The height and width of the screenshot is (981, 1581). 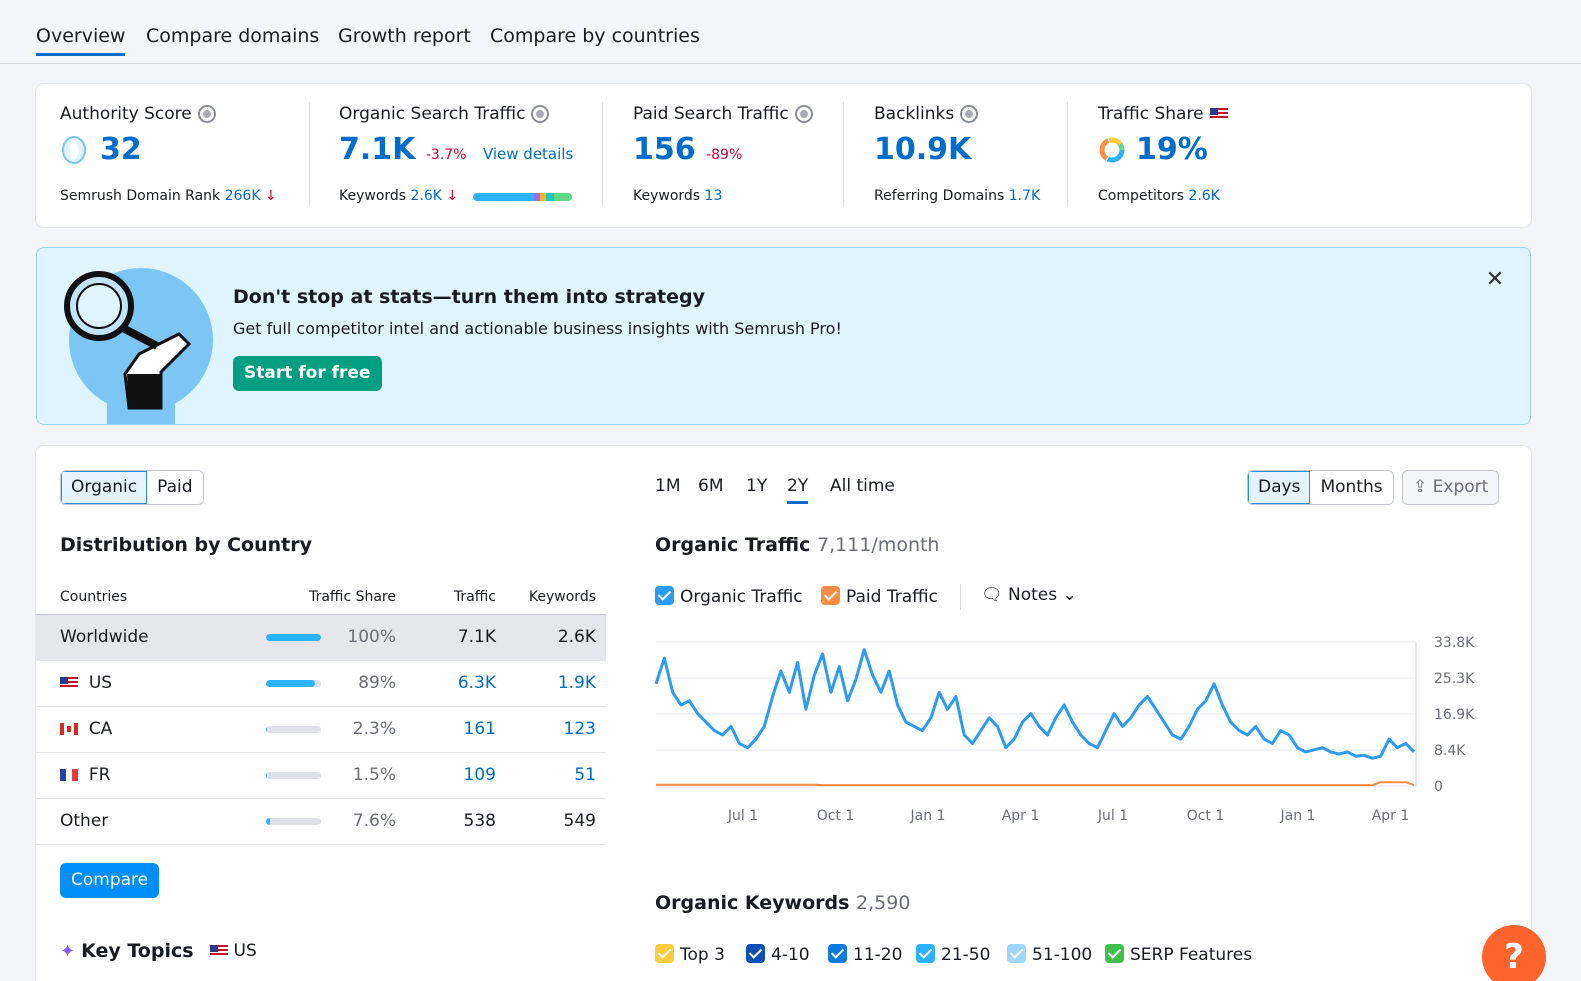 What do you see at coordinates (1024, 196) in the screenshot?
I see `referring-domains-value: 1.7K` at bounding box center [1024, 196].